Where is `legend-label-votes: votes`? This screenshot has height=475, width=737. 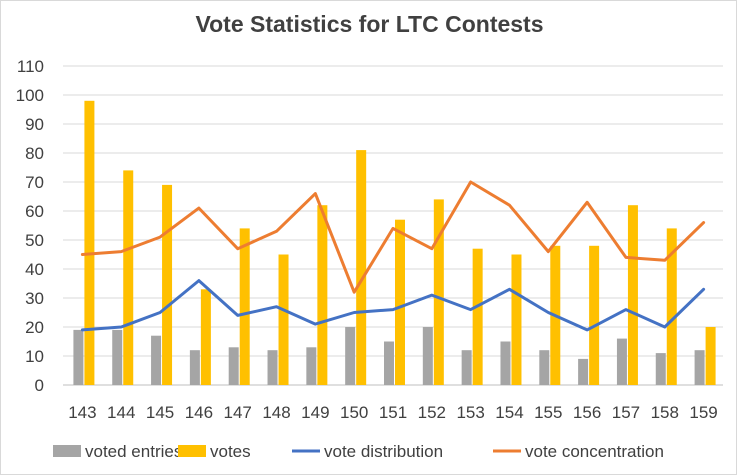
legend-label-votes: votes is located at coordinates (230, 451).